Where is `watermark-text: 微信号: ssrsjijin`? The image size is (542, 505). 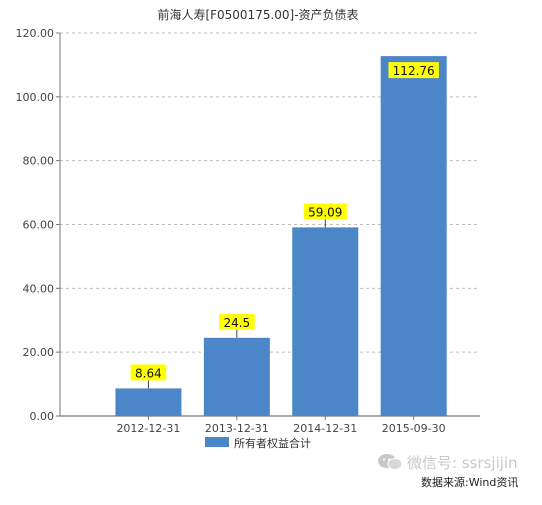
watermark-text: 微信号: ssrsjijin is located at coordinates (462, 463).